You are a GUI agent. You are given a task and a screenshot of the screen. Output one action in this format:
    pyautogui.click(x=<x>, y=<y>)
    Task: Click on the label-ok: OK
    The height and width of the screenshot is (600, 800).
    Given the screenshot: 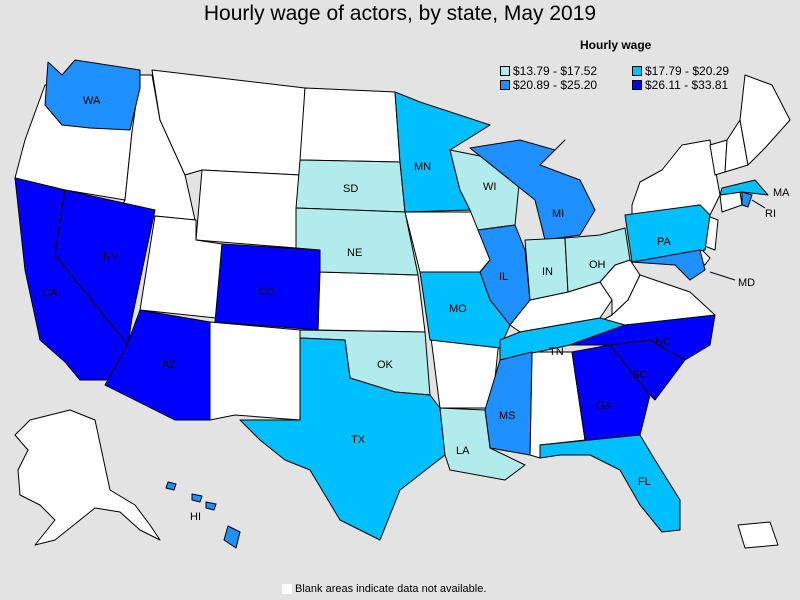 What is the action you would take?
    pyautogui.click(x=385, y=365)
    